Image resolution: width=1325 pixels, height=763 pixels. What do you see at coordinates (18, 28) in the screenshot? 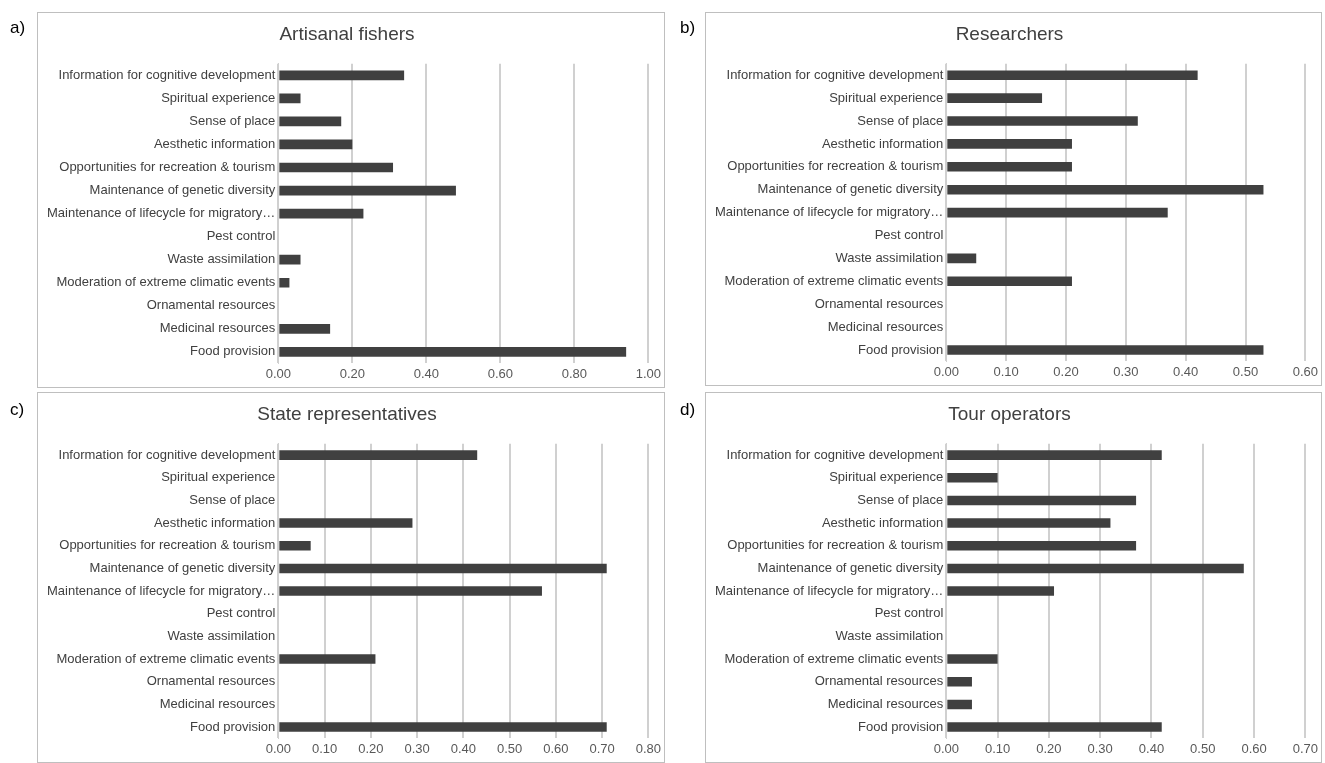
I see `text: a)` at bounding box center [18, 28].